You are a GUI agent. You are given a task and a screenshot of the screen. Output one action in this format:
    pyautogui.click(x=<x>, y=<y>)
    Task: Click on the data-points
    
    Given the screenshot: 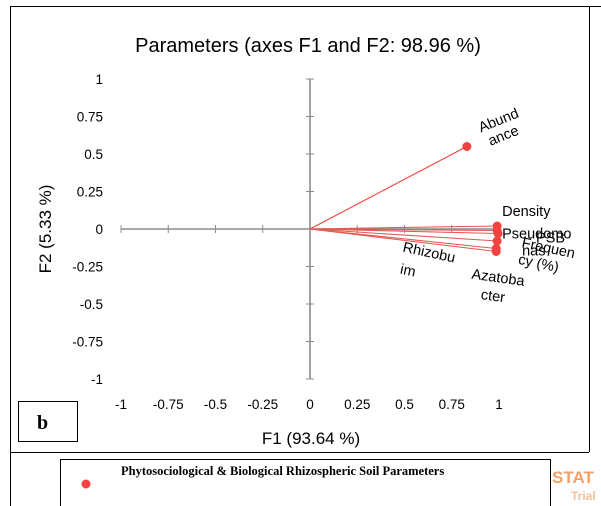 What is the action you would take?
    pyautogui.click(x=482, y=199)
    